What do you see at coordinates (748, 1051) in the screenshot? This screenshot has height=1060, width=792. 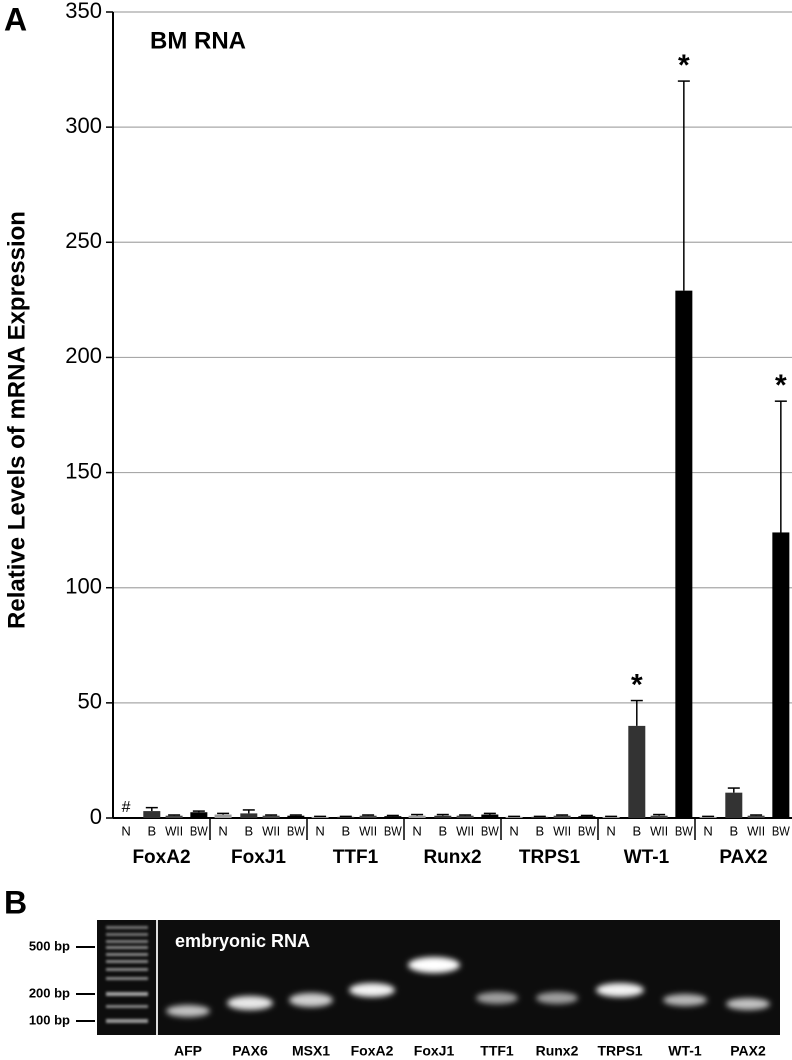 I see `lane-label: PAX2` at bounding box center [748, 1051].